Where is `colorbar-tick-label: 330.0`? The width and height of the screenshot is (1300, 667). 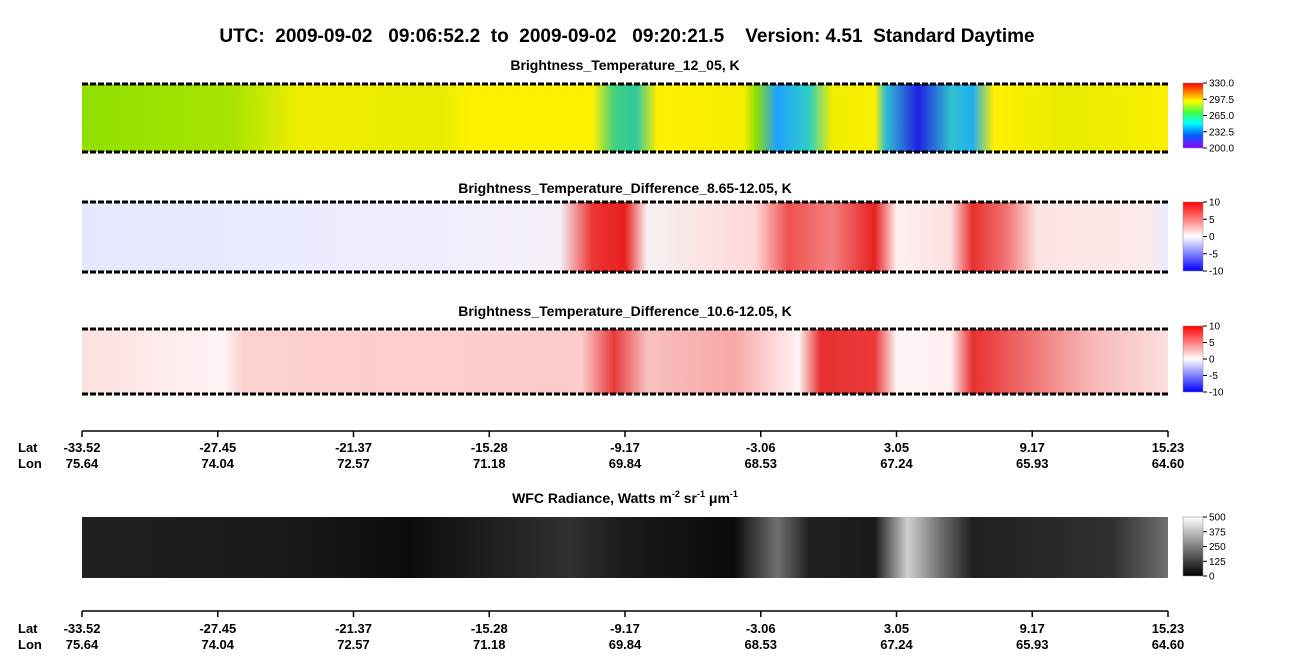 colorbar-tick-label: 330.0 is located at coordinates (1221, 84).